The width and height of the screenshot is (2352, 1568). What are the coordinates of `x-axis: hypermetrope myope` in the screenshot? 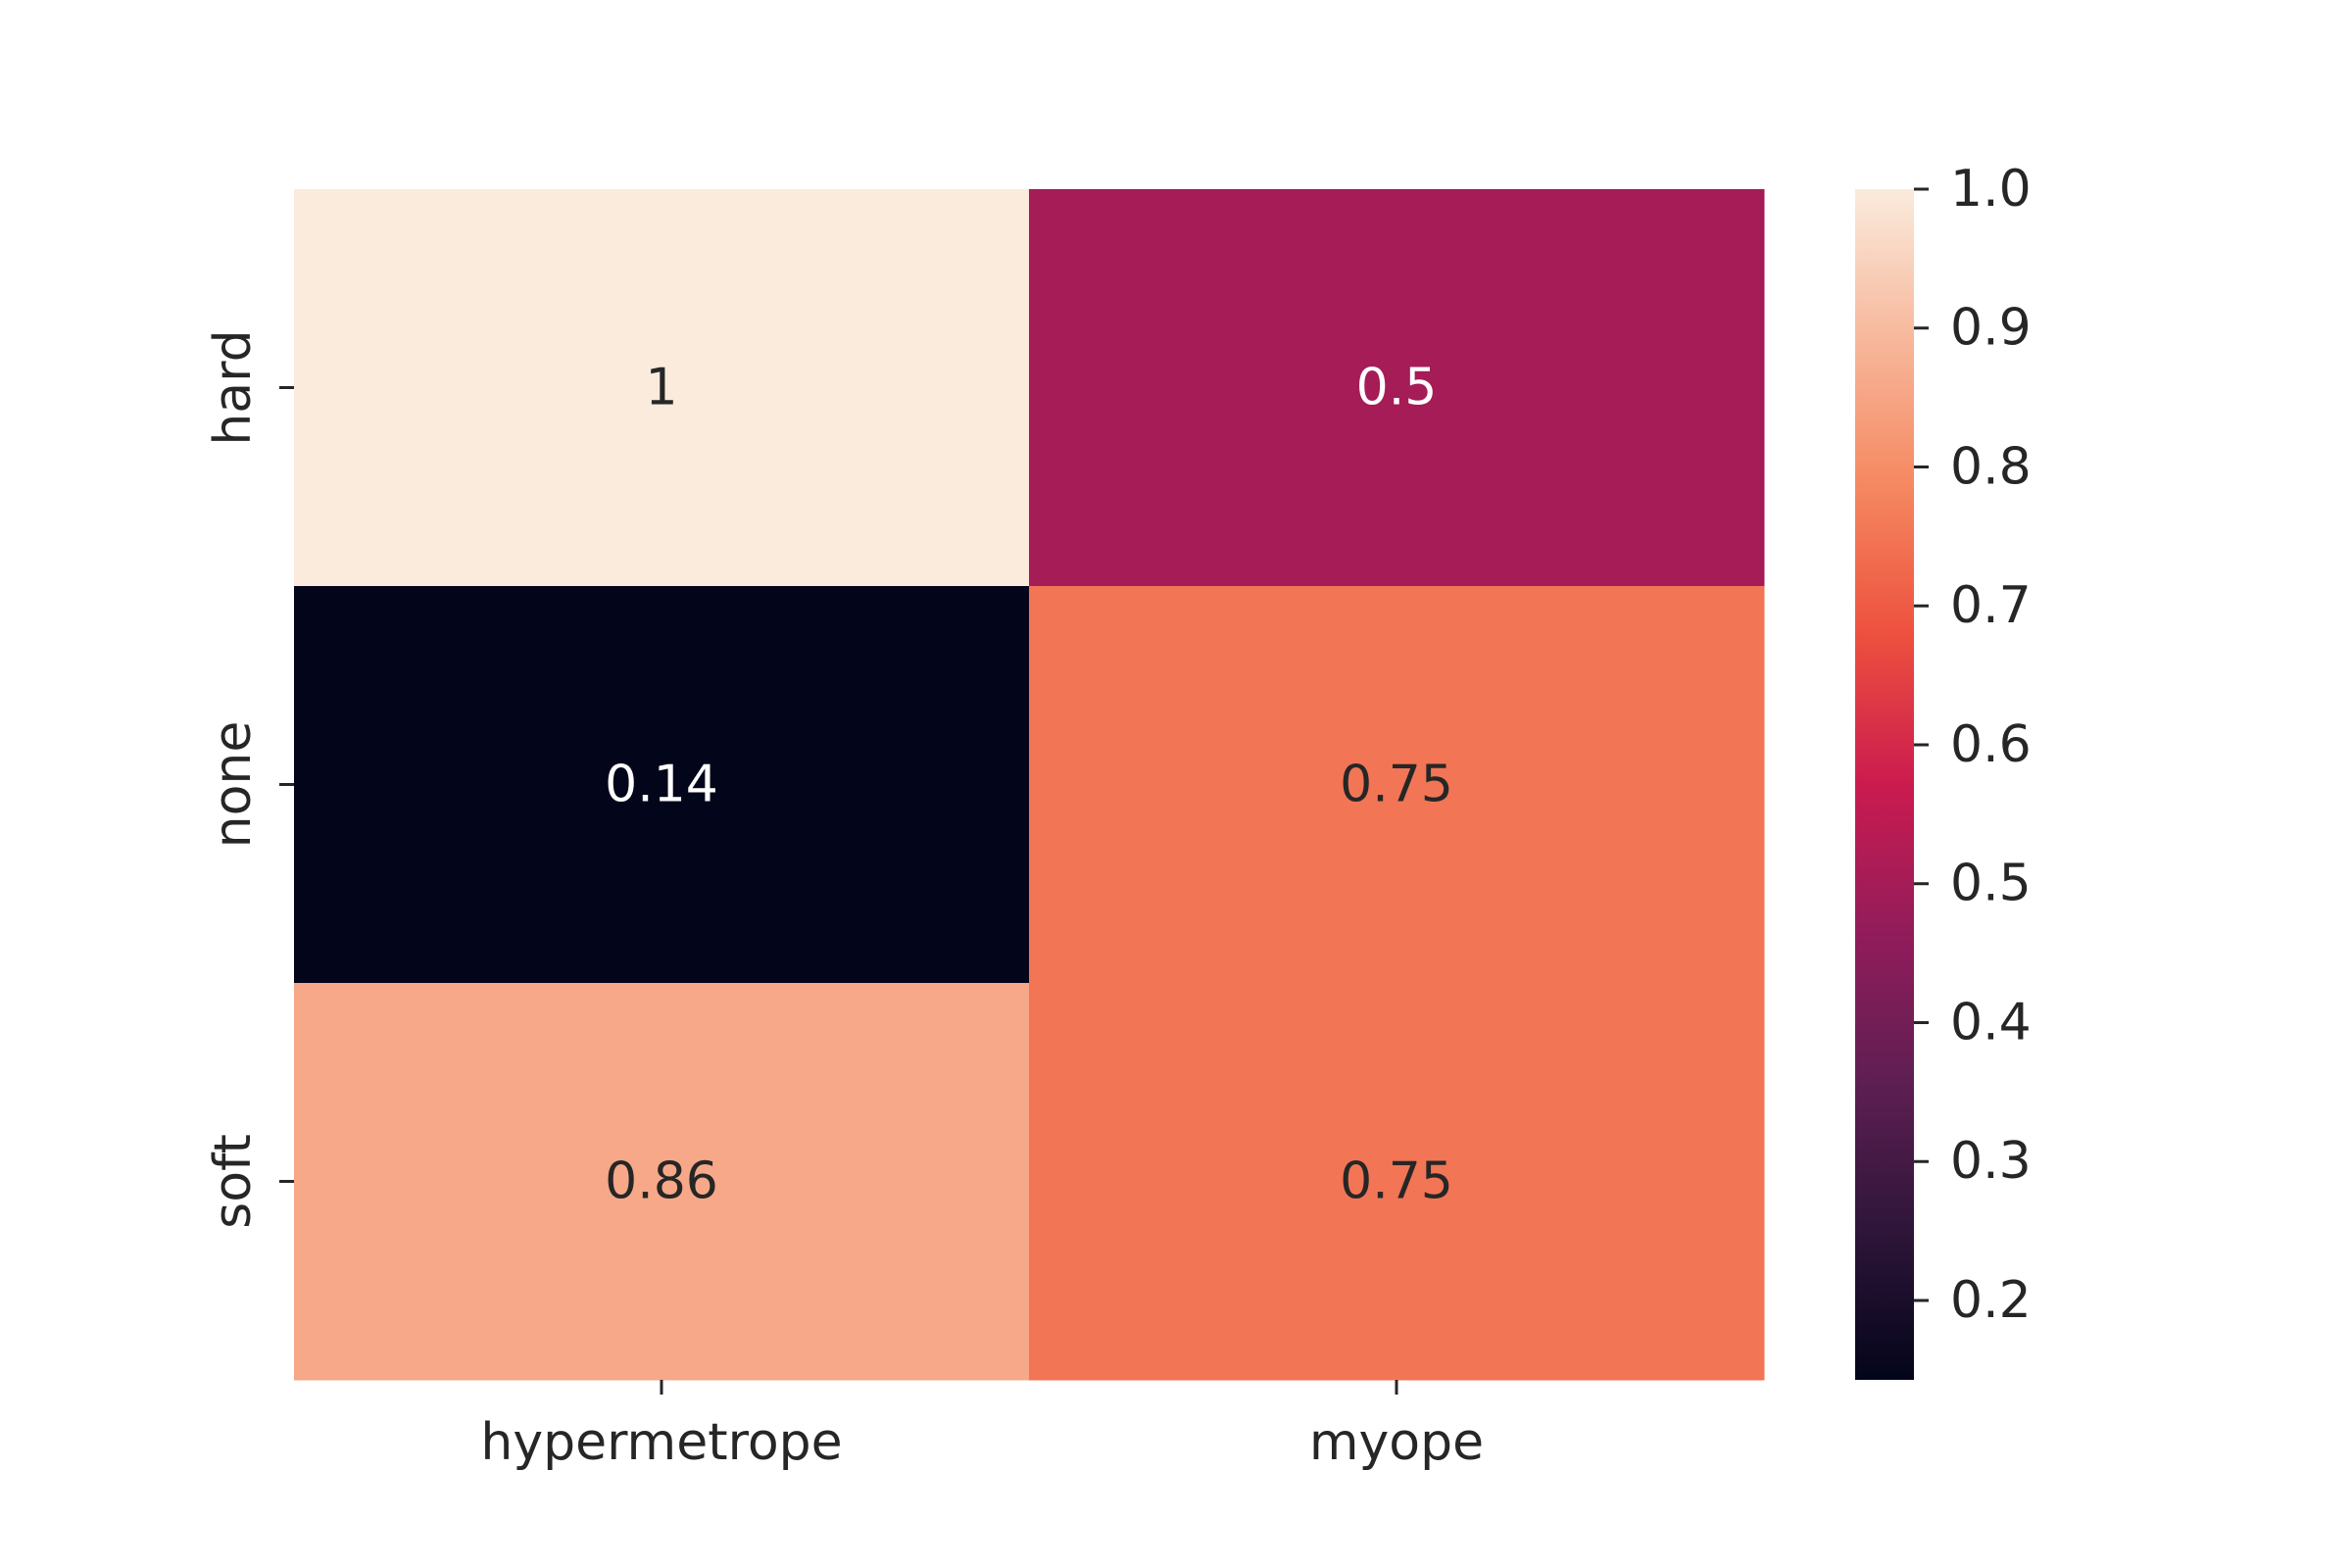 It's located at (982, 1426).